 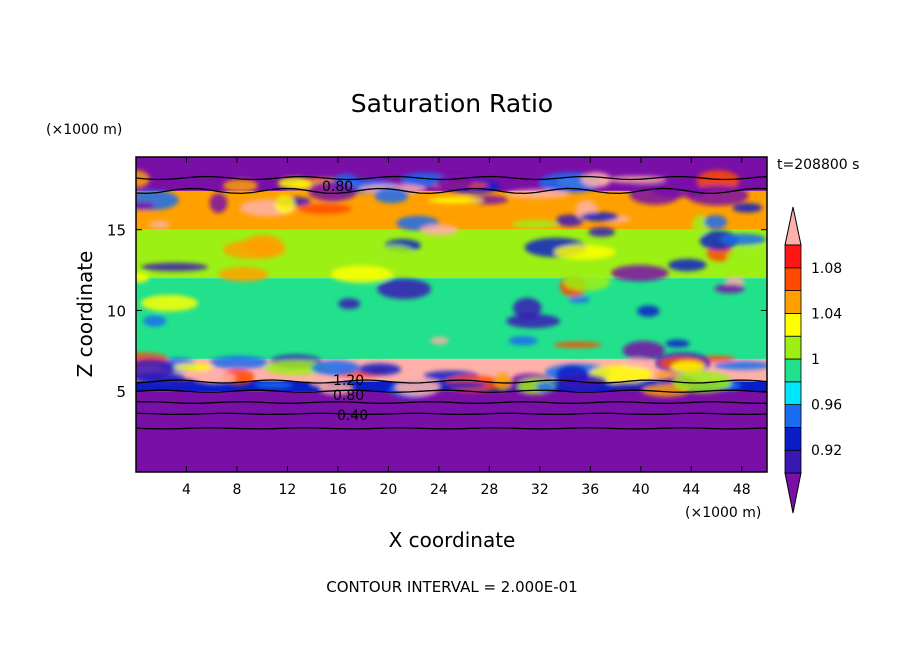 What do you see at coordinates (723, 513) in the screenshot?
I see `x-unit-label: (×1000 m)` at bounding box center [723, 513].